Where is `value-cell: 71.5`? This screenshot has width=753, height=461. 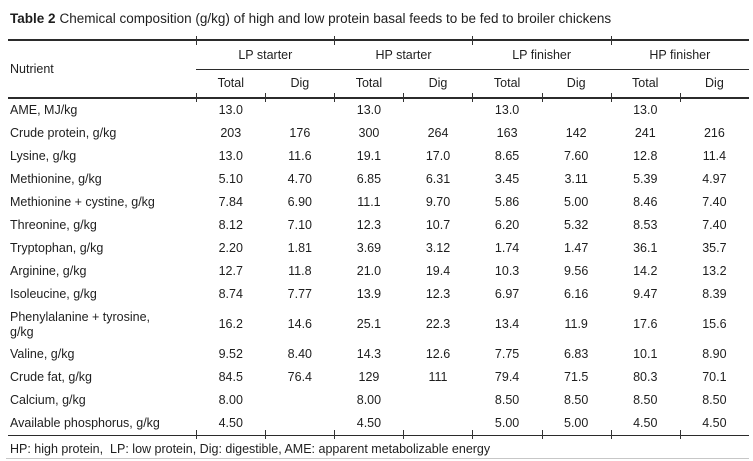 value-cell: 71.5 is located at coordinates (576, 377).